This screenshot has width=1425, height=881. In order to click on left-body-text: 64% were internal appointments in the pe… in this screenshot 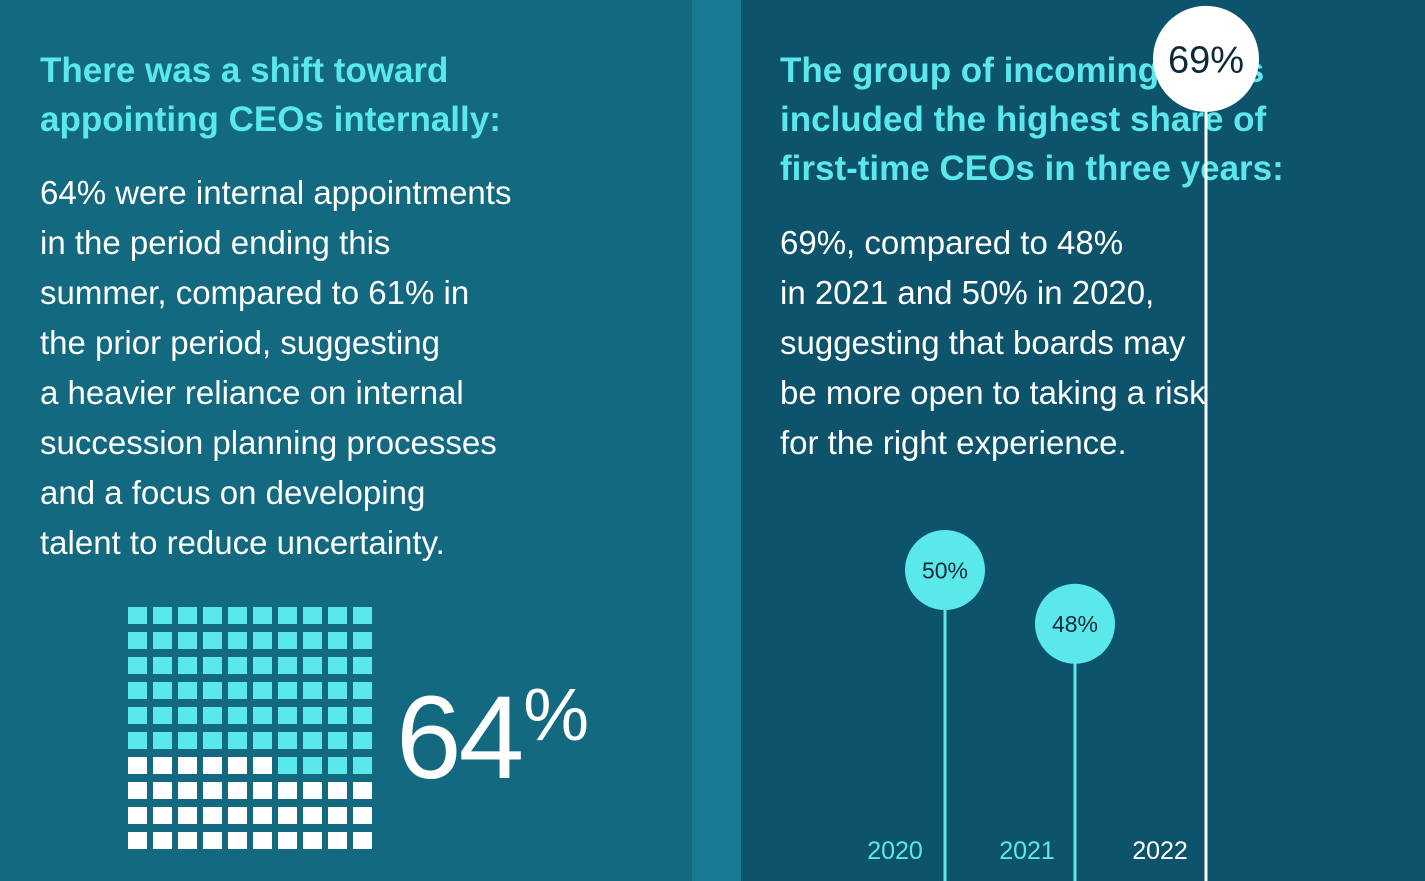, I will do `click(276, 367)`.